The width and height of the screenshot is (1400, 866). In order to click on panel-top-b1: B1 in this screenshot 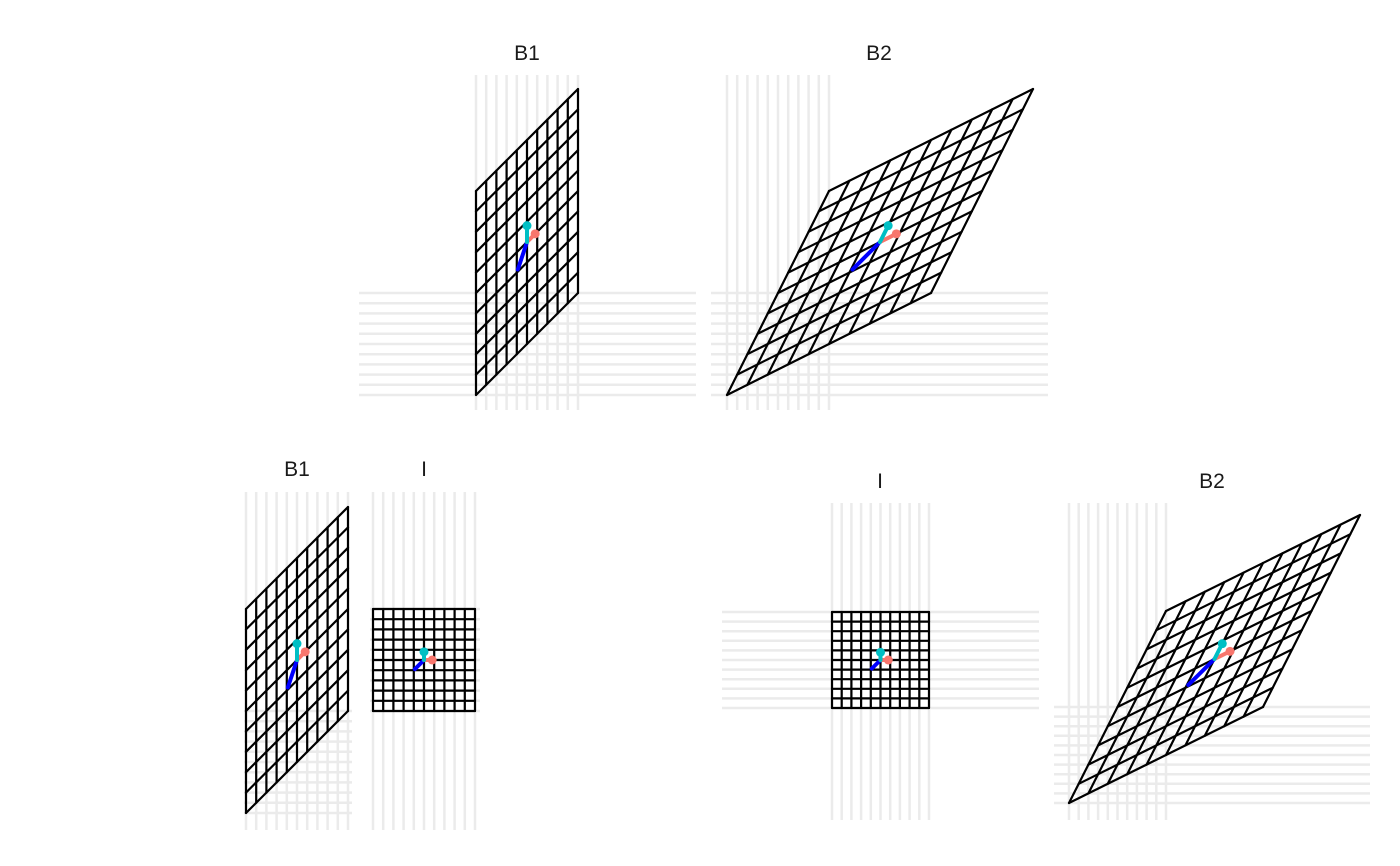, I will do `click(527, 226)`.